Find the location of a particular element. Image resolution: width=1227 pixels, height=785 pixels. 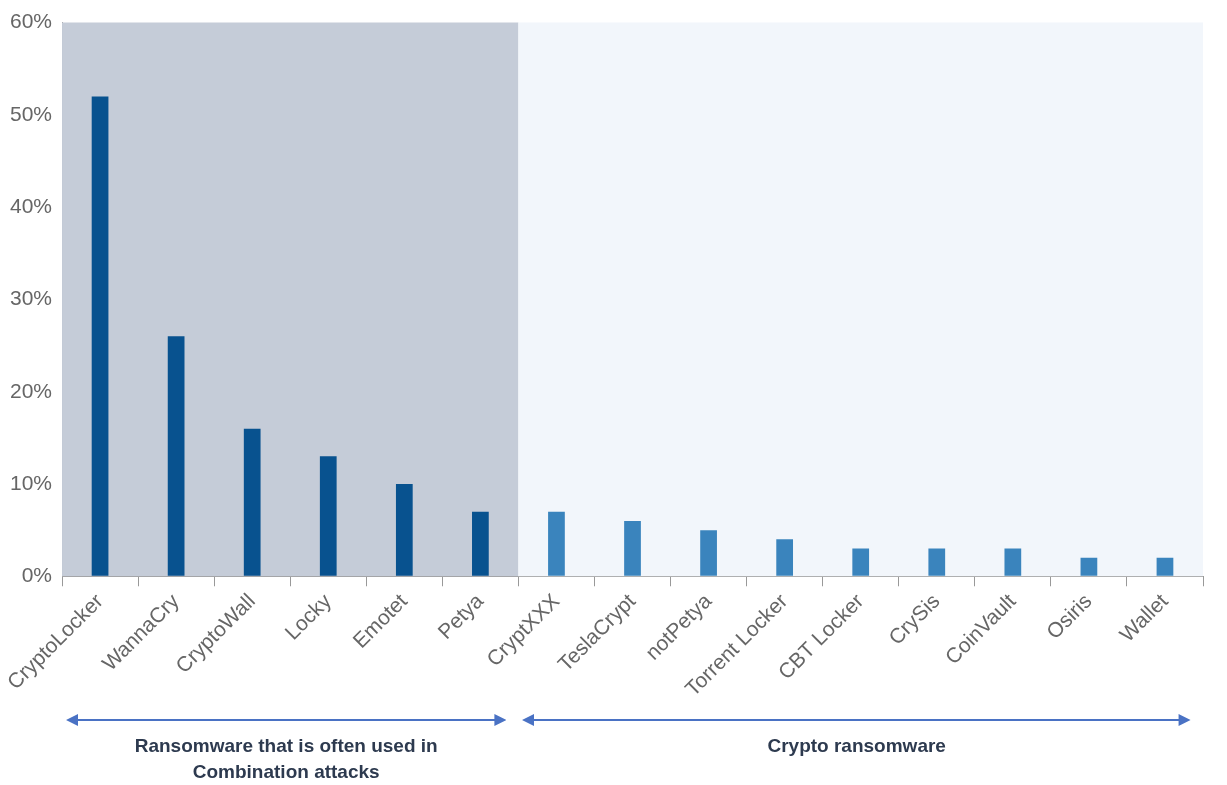

text: Ransomware that is often used in Combination attacks is located at coordinates (286, 759).